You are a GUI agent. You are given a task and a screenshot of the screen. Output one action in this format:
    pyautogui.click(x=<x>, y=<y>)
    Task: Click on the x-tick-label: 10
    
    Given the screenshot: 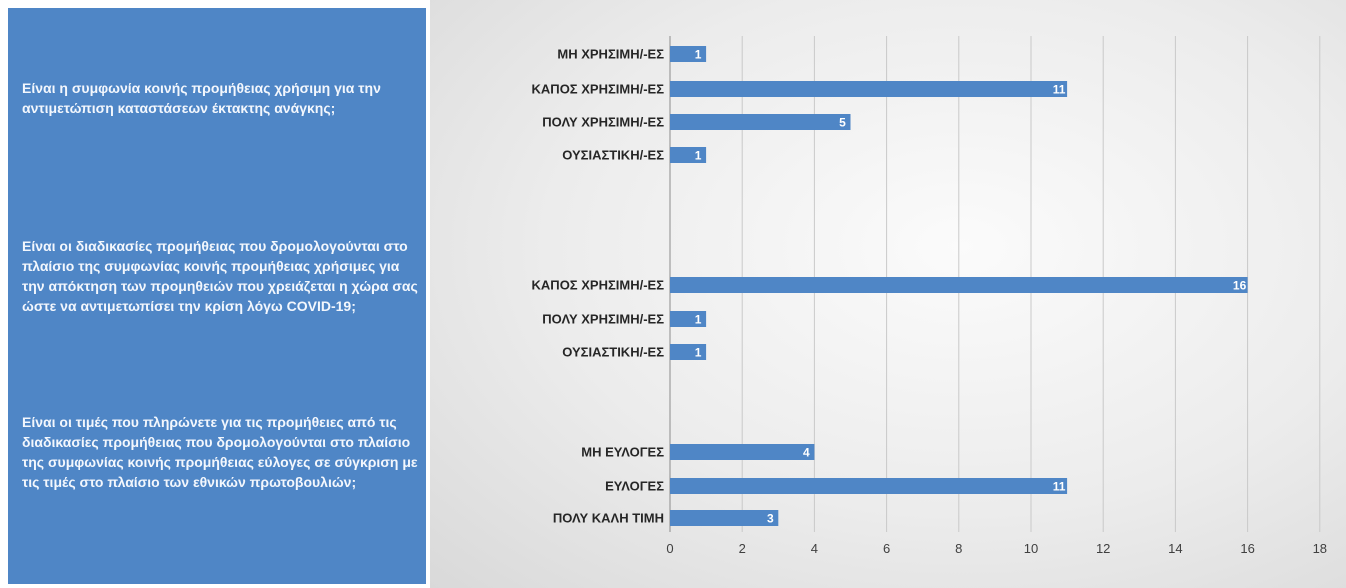 What is the action you would take?
    pyautogui.click(x=1031, y=548)
    